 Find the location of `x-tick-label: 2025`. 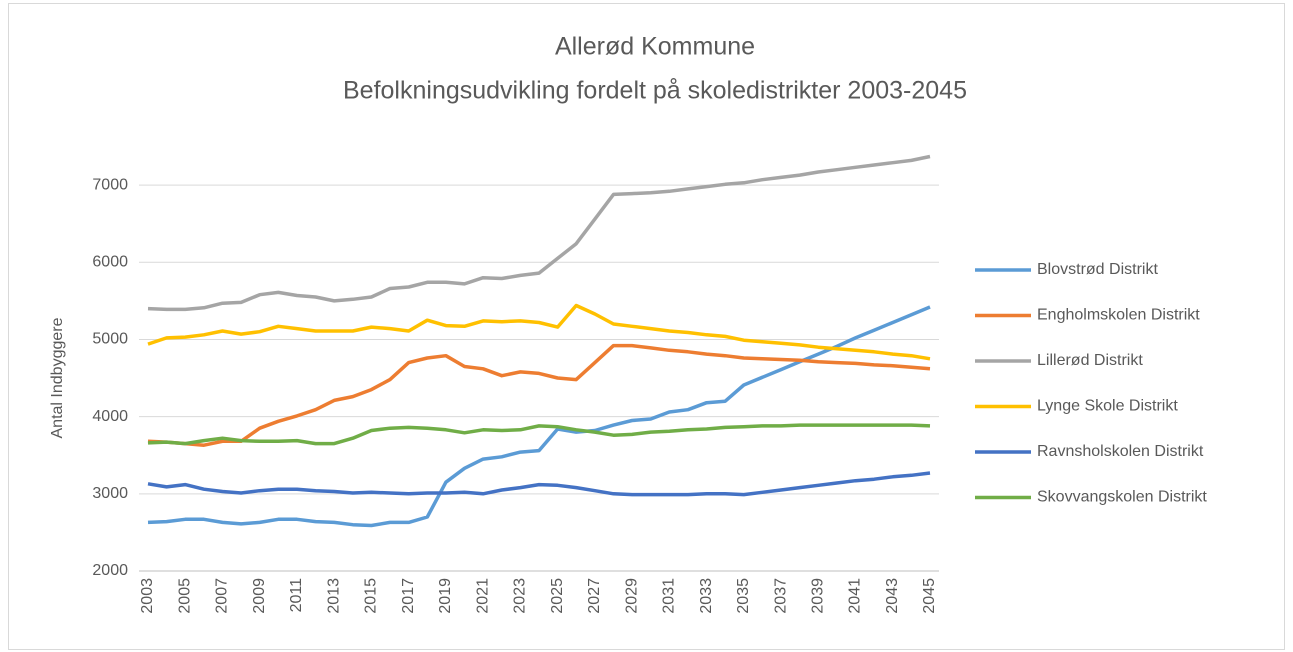

x-tick-label: 2025 is located at coordinates (557, 596).